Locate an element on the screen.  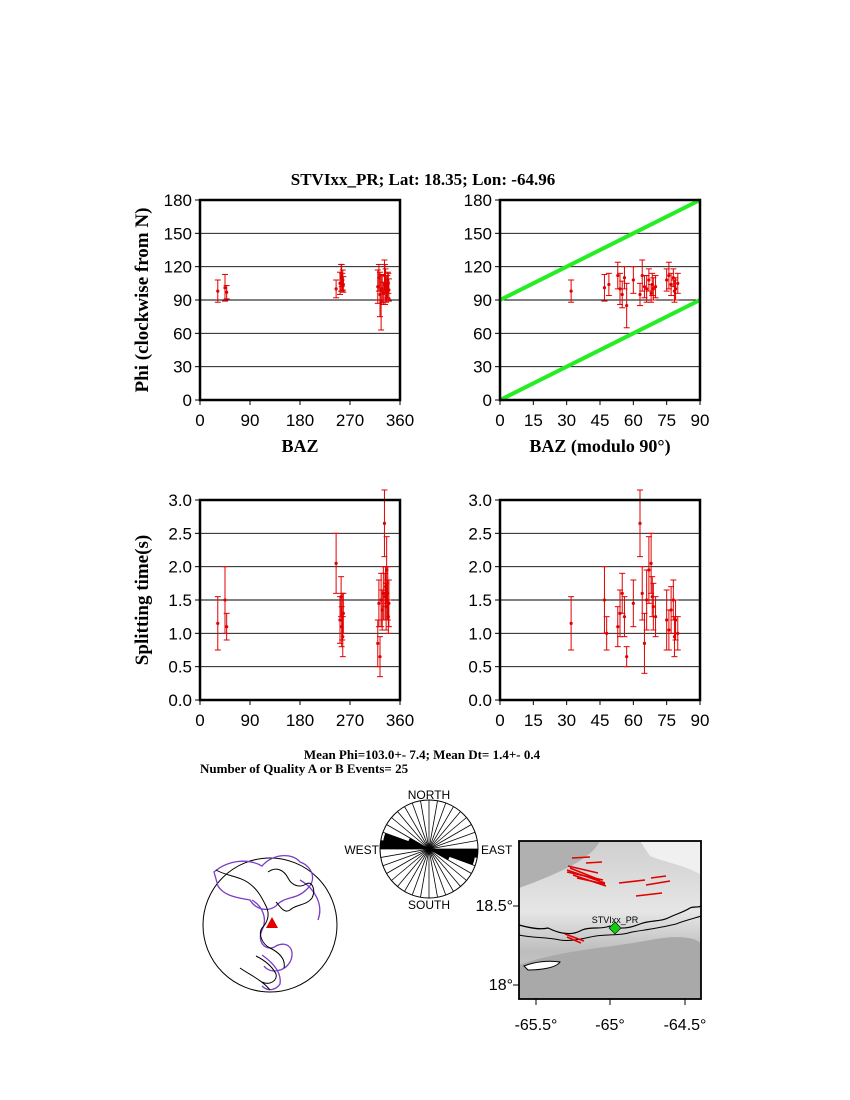
x-tick-label: 270 is located at coordinates (350, 420).